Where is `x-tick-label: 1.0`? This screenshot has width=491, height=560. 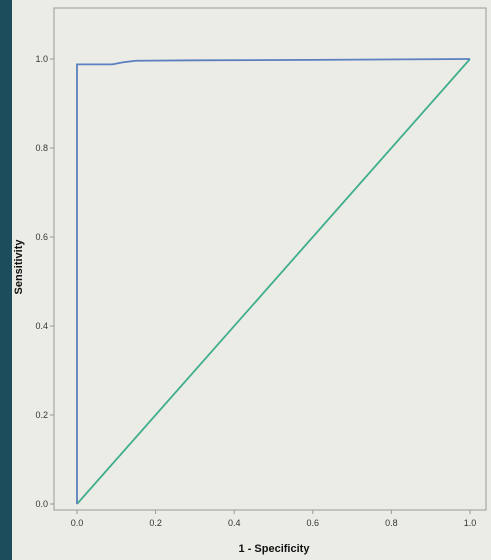 x-tick-label: 1.0 is located at coordinates (470, 523).